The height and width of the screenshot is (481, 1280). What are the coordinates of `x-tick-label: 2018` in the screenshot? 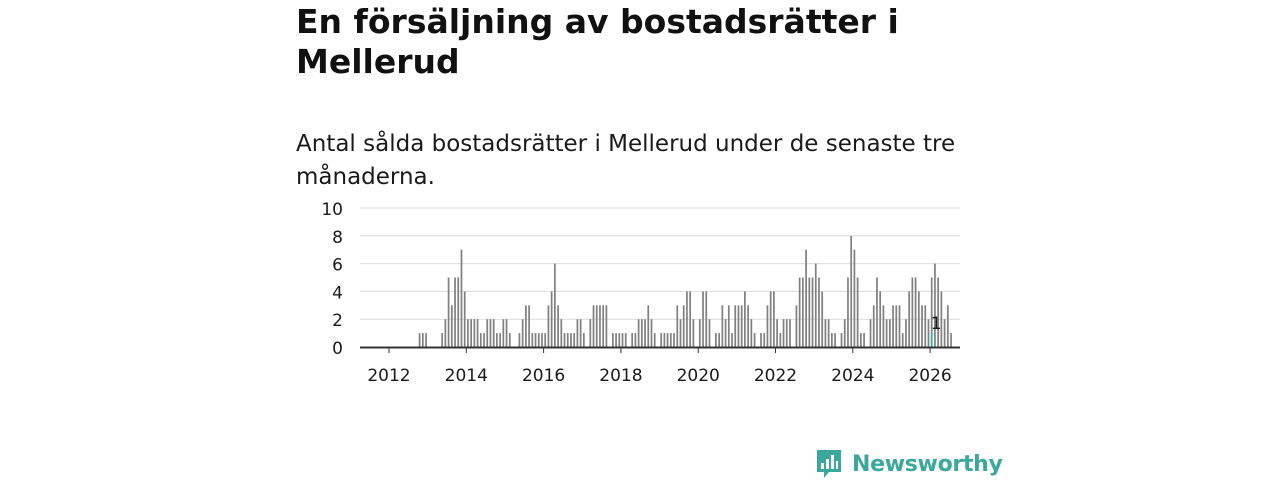 It's located at (620, 376).